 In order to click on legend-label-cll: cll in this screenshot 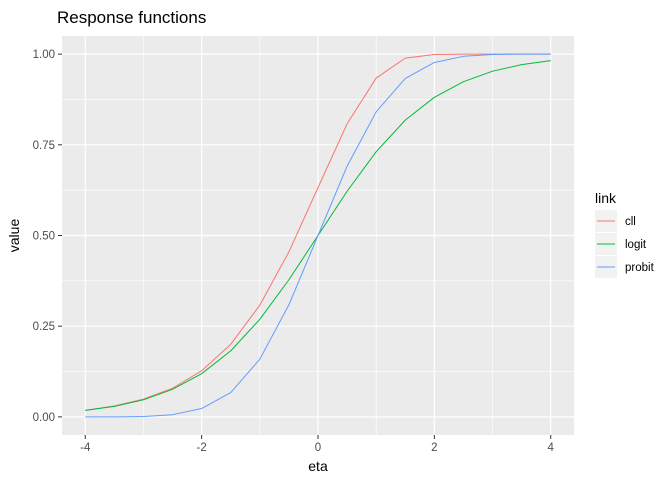, I will do `click(630, 222)`.